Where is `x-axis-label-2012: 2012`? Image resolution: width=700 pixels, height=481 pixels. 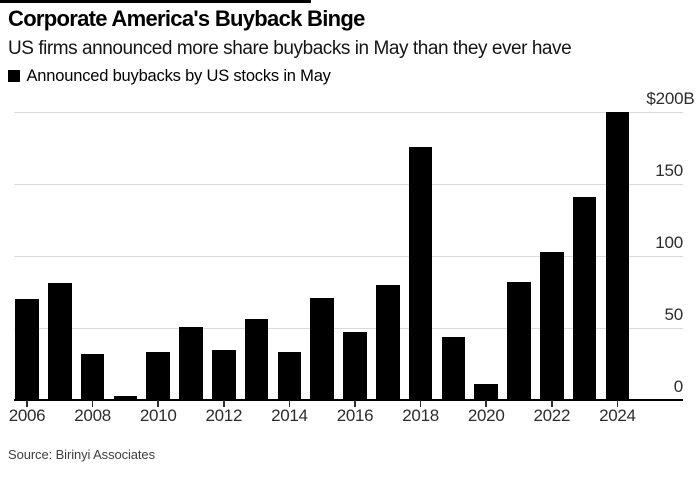
x-axis-label-2012: 2012 is located at coordinates (224, 415).